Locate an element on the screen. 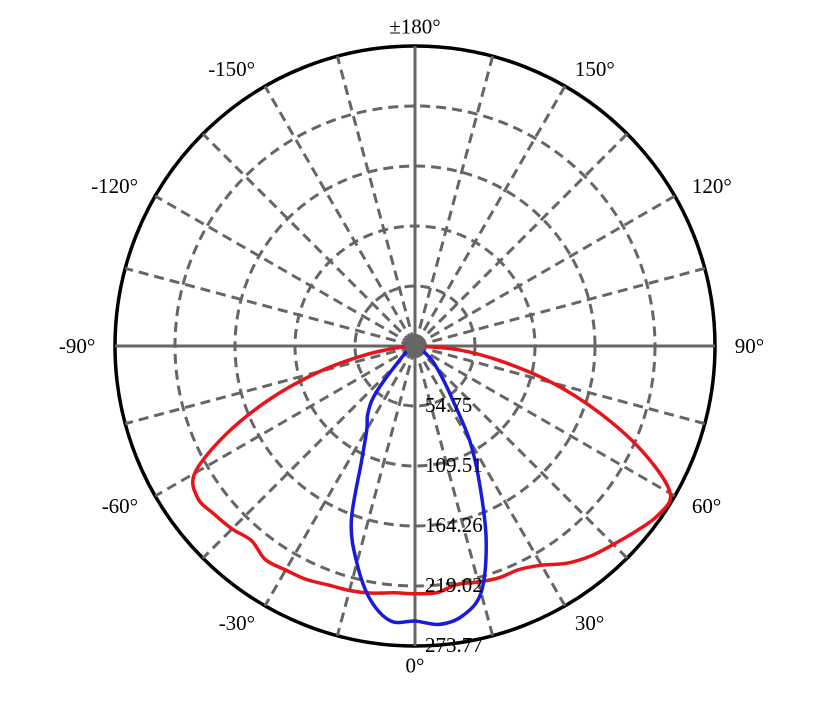 This screenshot has height=705, width=826. angle-label: ±180° is located at coordinates (414, 26).